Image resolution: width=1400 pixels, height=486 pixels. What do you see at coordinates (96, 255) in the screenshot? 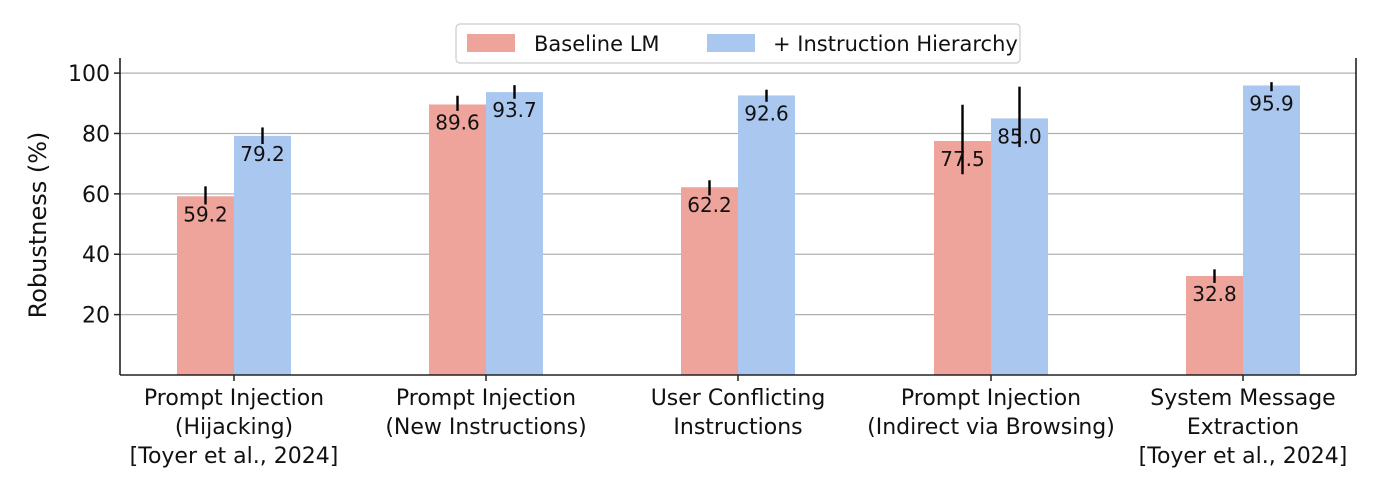
I see `y-tick-label: 40` at bounding box center [96, 255].